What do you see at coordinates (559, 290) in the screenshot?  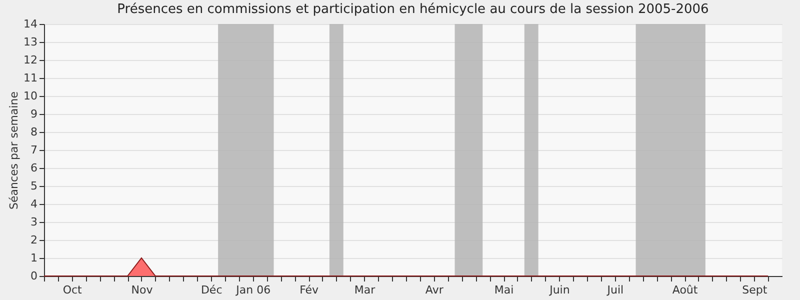 I see `x-tick-label: Juin` at bounding box center [559, 290].